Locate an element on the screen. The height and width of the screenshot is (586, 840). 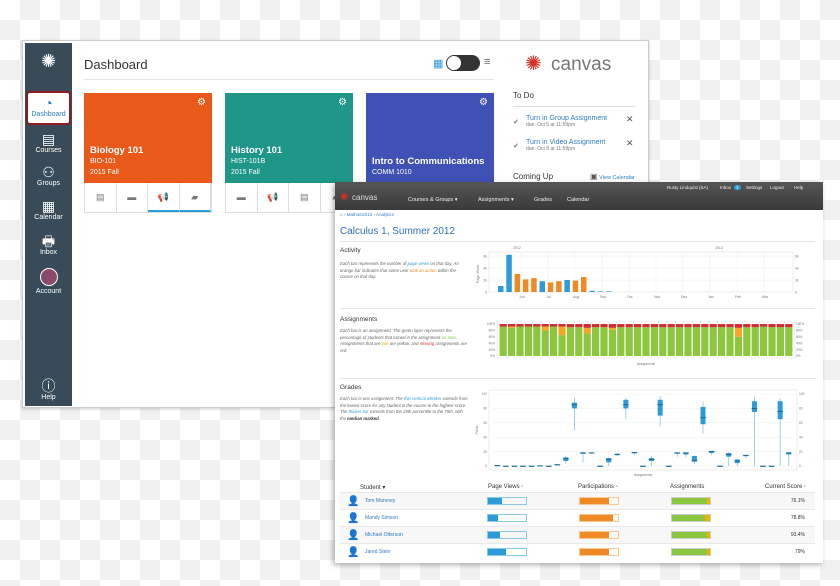
nav-dashboard: ◔ Dashboard is located at coordinates (48, 108).